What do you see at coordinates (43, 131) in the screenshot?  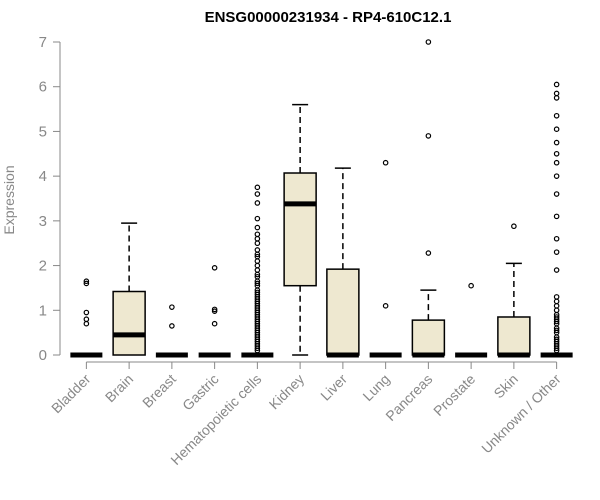 I see `y-tick-label: 5` at bounding box center [43, 131].